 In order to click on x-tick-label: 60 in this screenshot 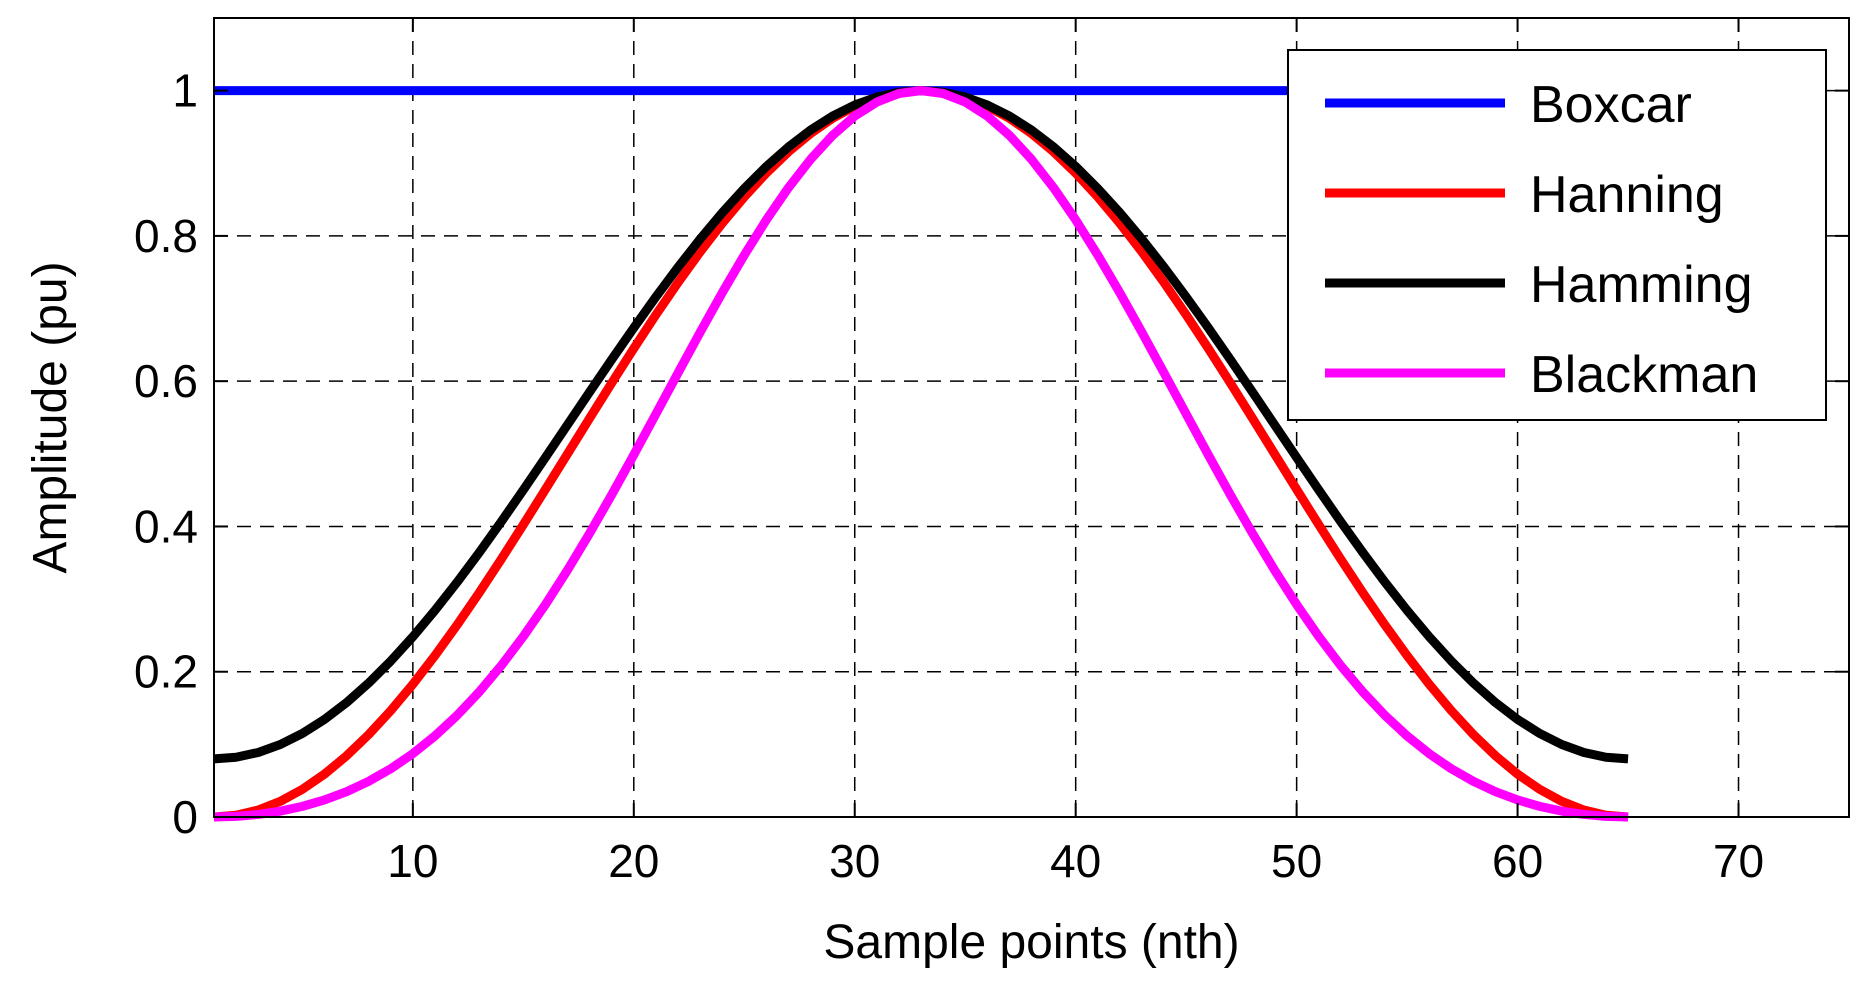, I will do `click(1517, 861)`.